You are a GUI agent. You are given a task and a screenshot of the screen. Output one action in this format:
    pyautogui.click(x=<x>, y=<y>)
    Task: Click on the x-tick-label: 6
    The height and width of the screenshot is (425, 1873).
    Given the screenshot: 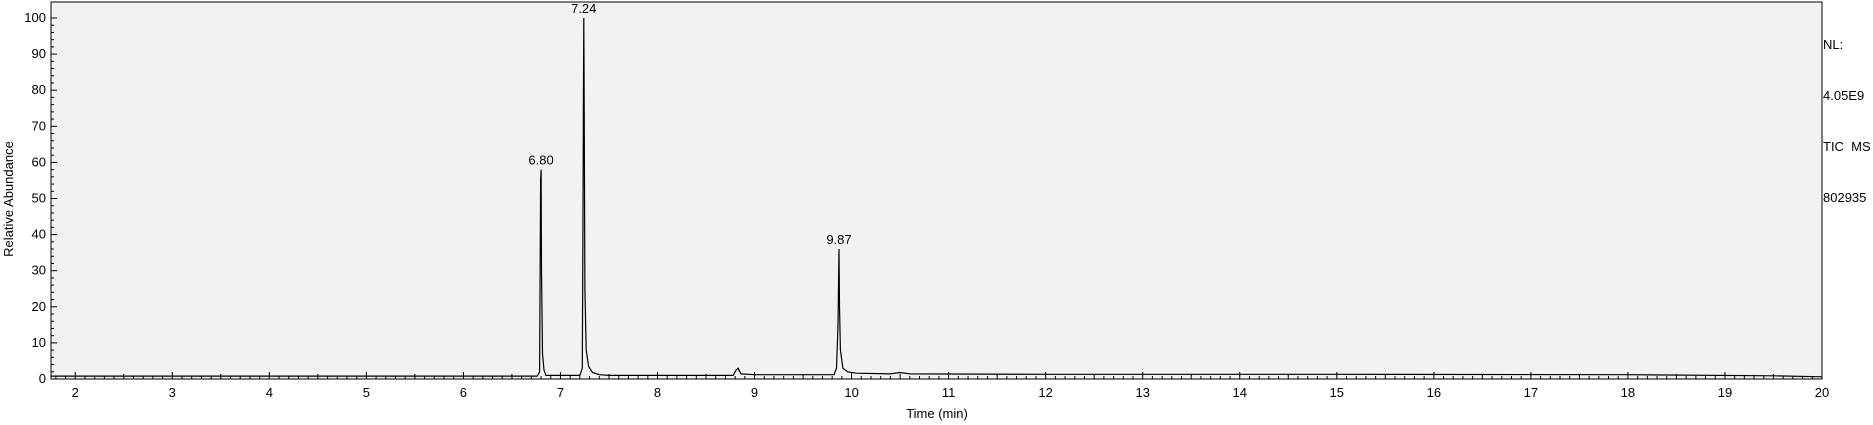 What is the action you would take?
    pyautogui.click(x=463, y=392)
    